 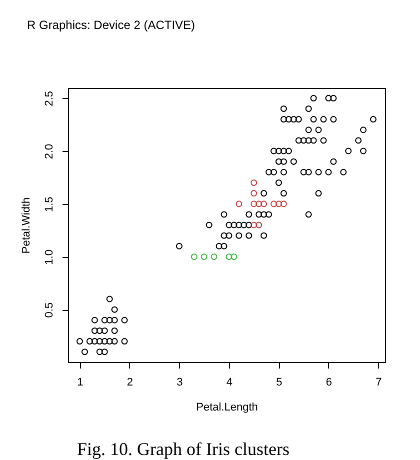 I want to click on caption: Fig. 10. Graph of Iris clusters, so click(x=183, y=449).